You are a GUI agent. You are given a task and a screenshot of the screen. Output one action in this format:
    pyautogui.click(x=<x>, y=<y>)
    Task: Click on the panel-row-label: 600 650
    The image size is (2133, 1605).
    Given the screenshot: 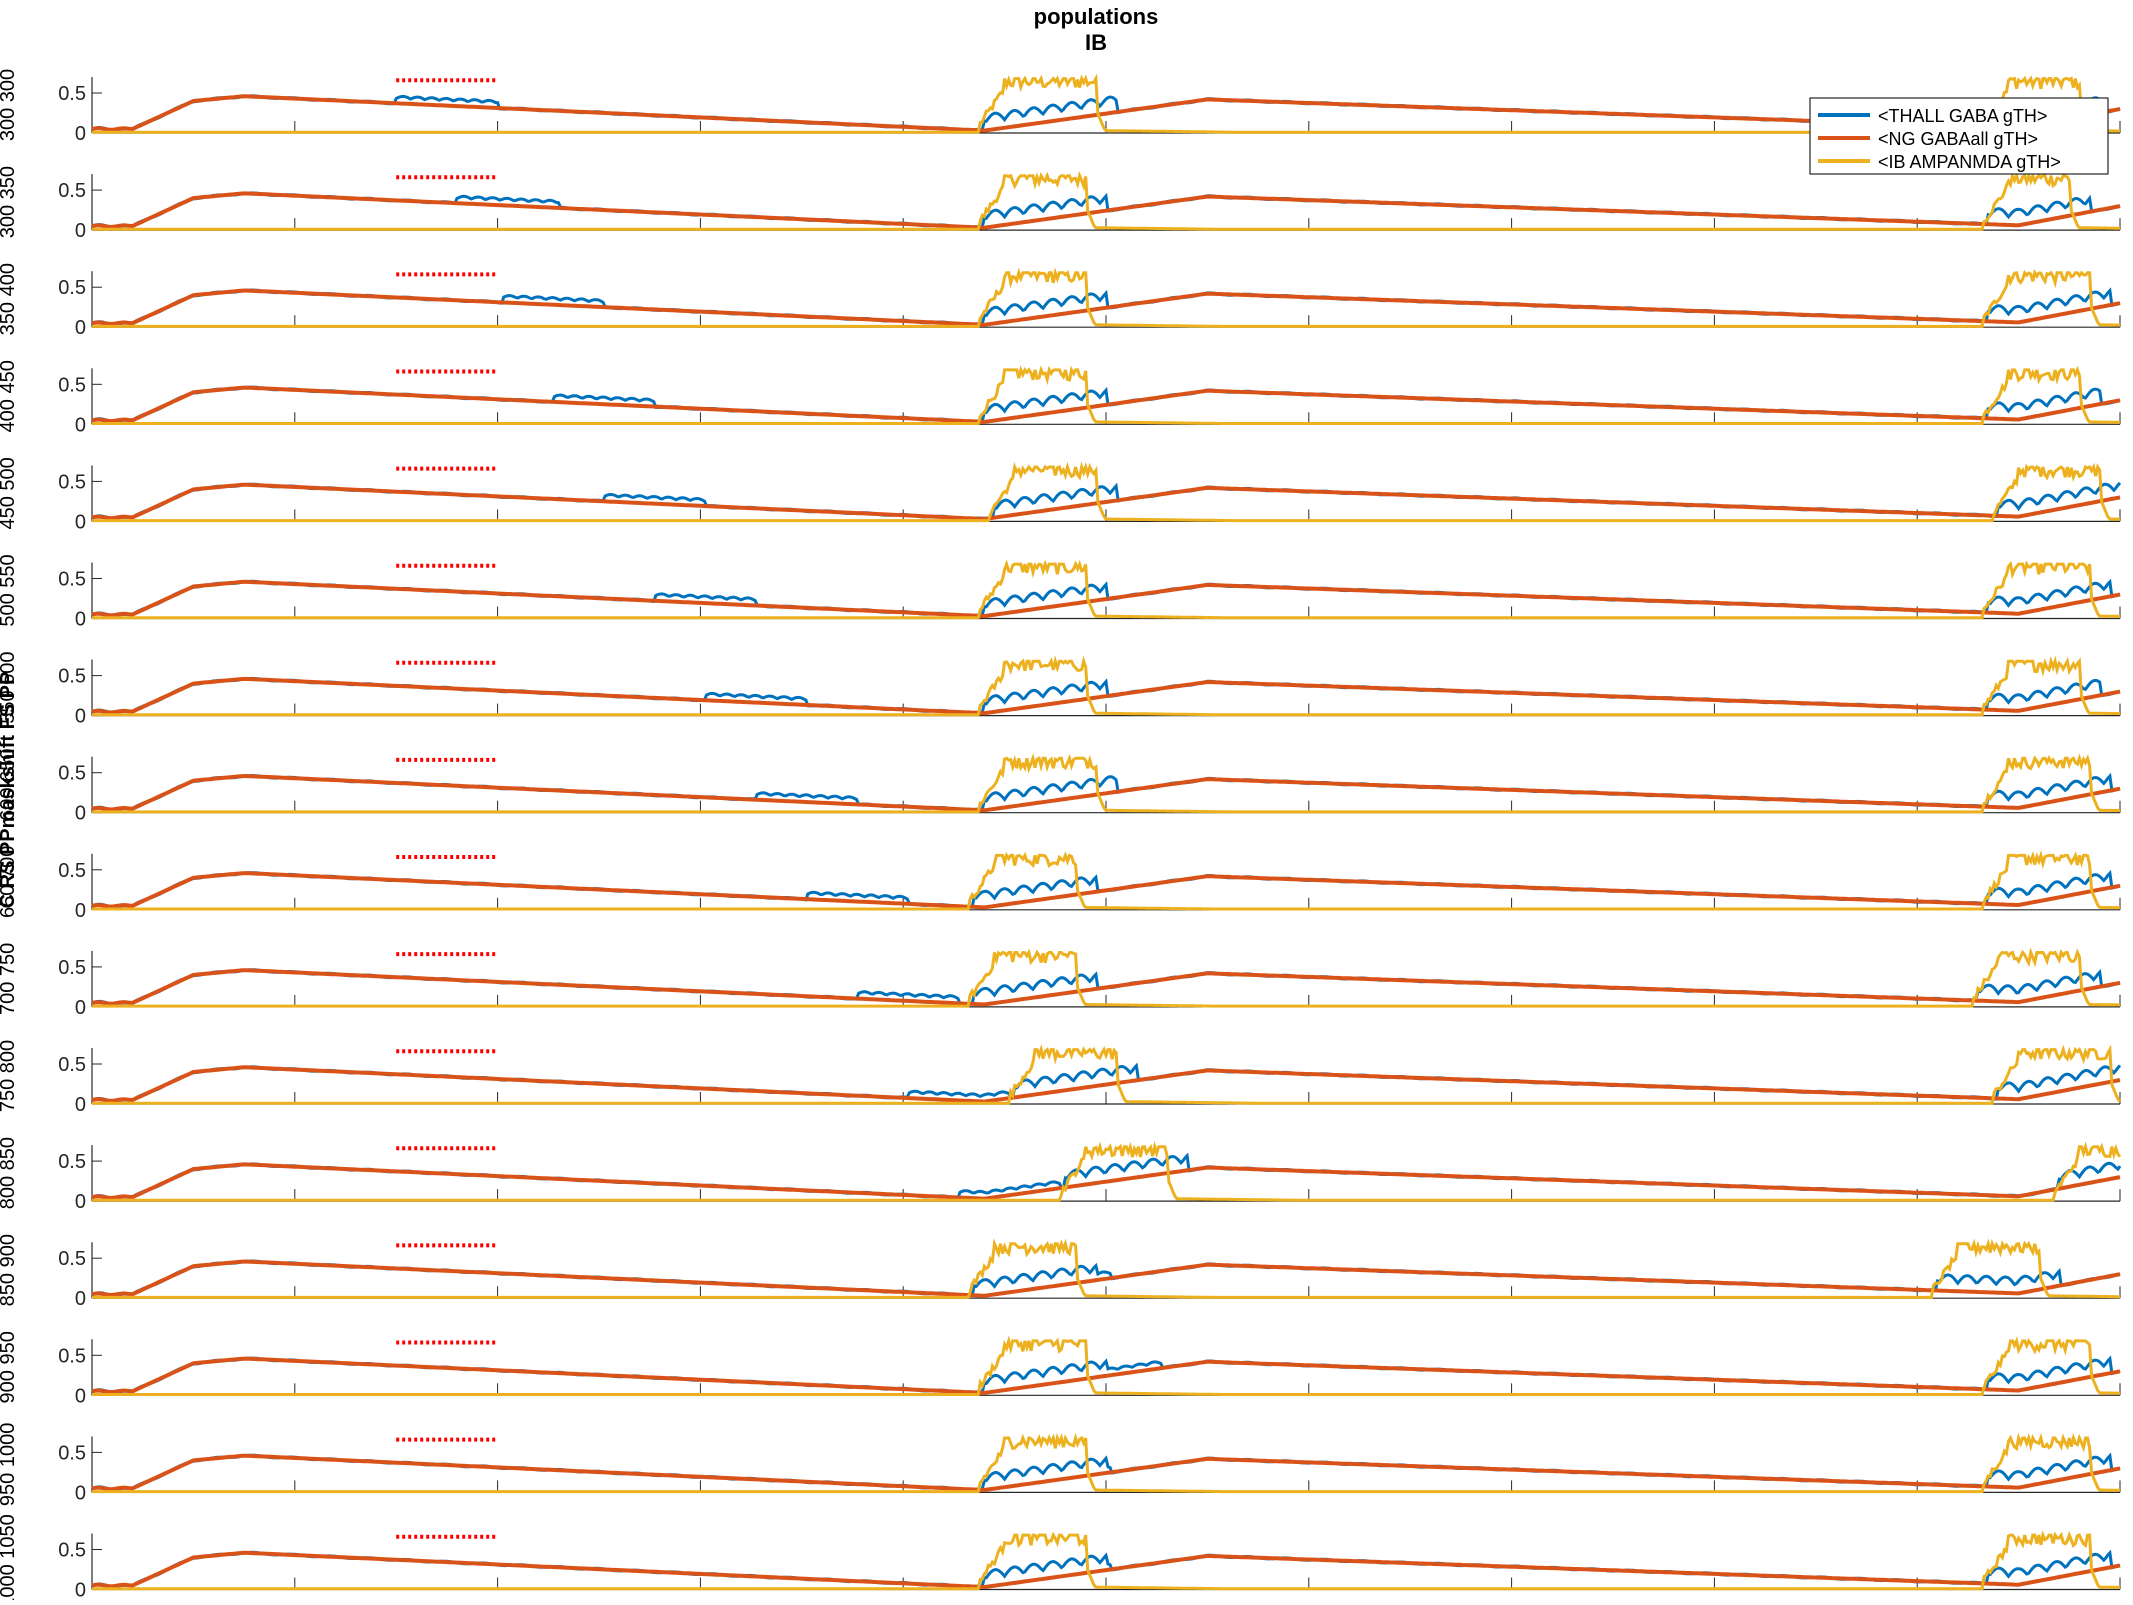 What is the action you would take?
    pyautogui.click(x=9, y=785)
    